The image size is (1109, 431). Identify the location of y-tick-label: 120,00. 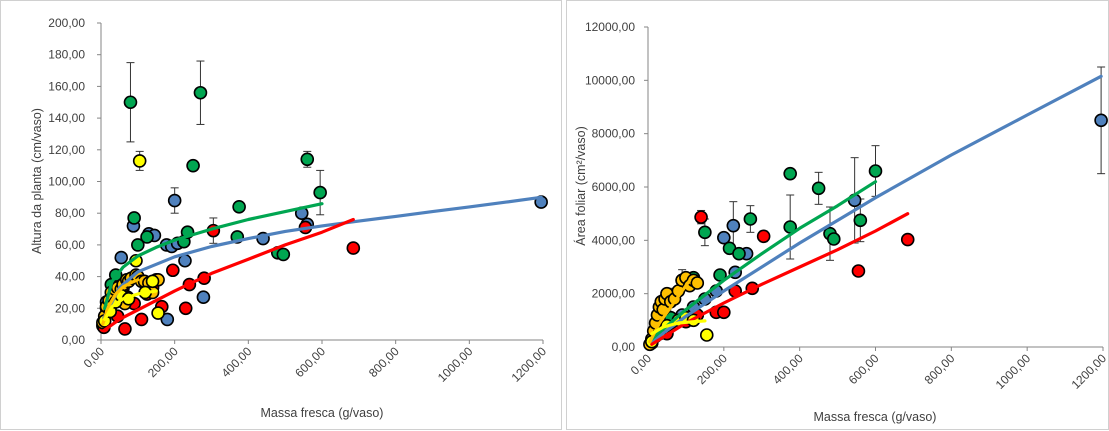
(66, 150).